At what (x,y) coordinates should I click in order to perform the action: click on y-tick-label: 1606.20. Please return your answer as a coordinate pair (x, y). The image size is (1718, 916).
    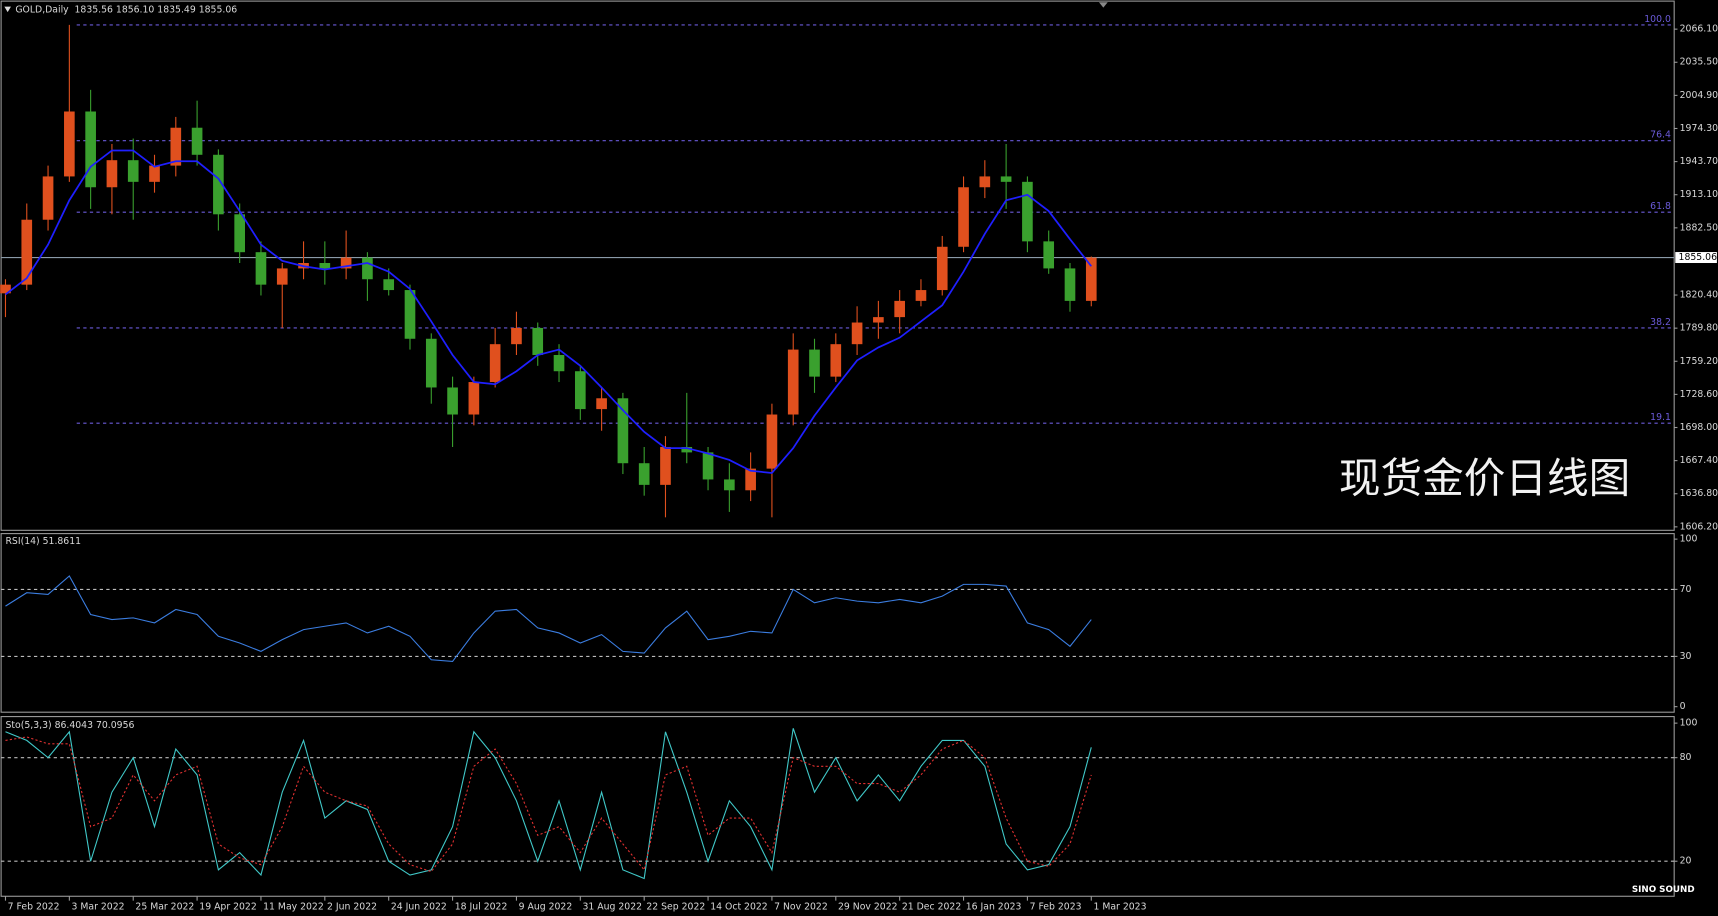
    Looking at the image, I should click on (1699, 526).